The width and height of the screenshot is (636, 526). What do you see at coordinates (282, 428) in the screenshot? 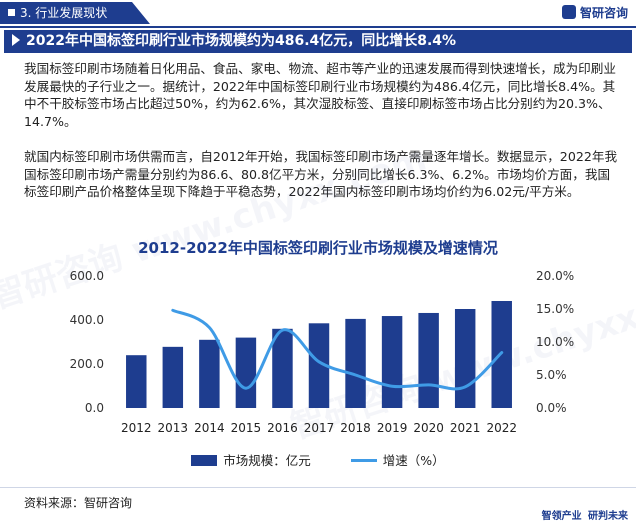
I see `x-tick-label: 2016` at bounding box center [282, 428].